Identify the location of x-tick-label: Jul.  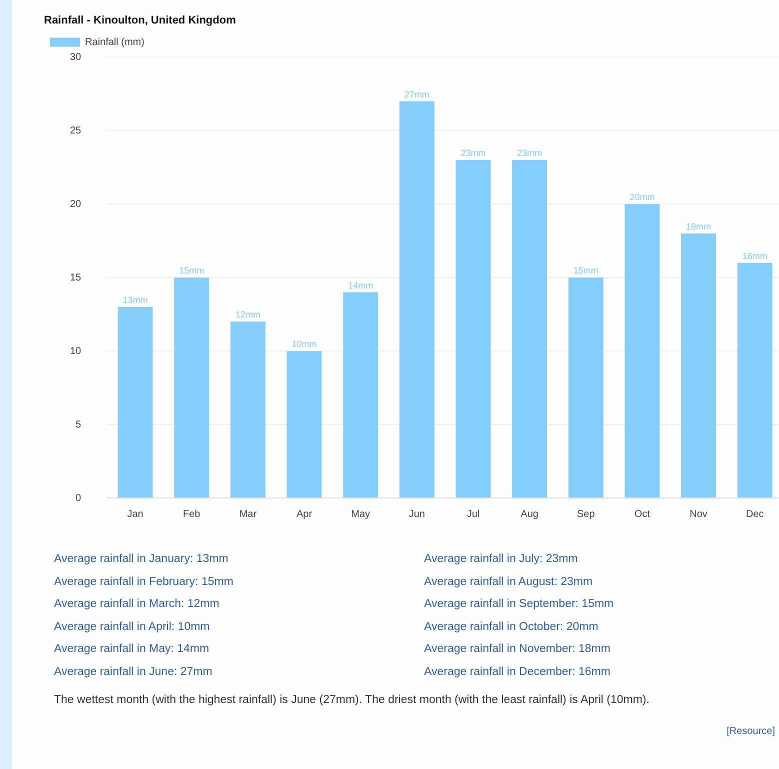
(473, 514).